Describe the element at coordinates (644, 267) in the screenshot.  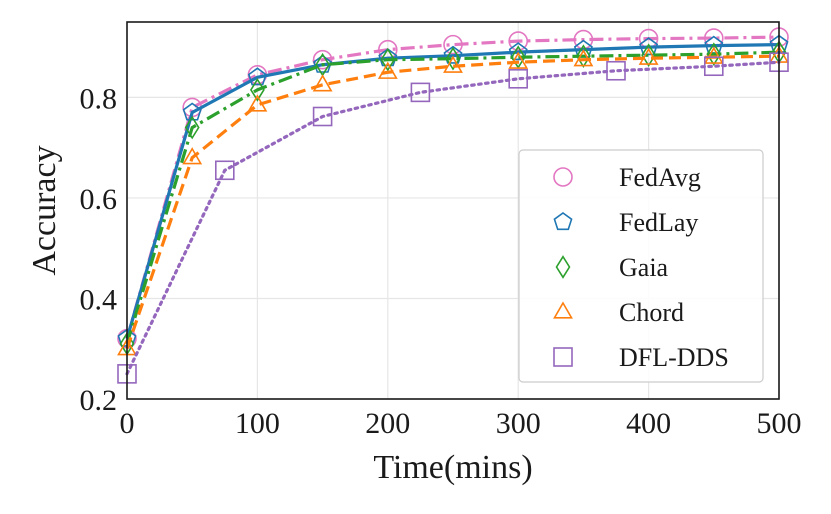
I see `legend-label-gaia: Gaia` at that location.